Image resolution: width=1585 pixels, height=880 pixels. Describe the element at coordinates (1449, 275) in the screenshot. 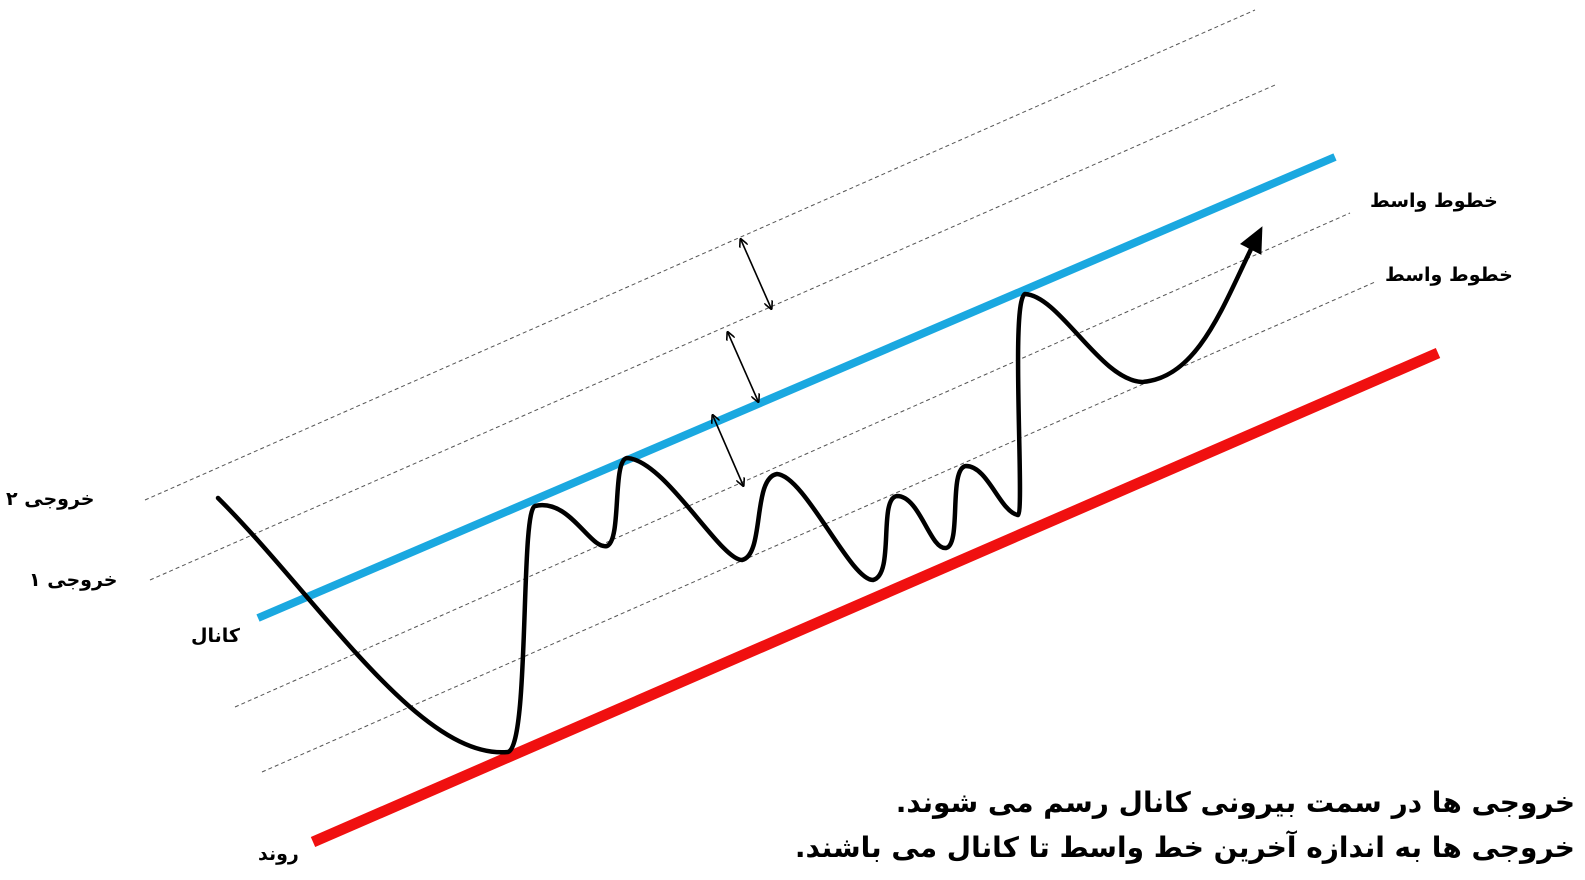

I see `middle-lines-label-lower: خطوط واسط` at that location.